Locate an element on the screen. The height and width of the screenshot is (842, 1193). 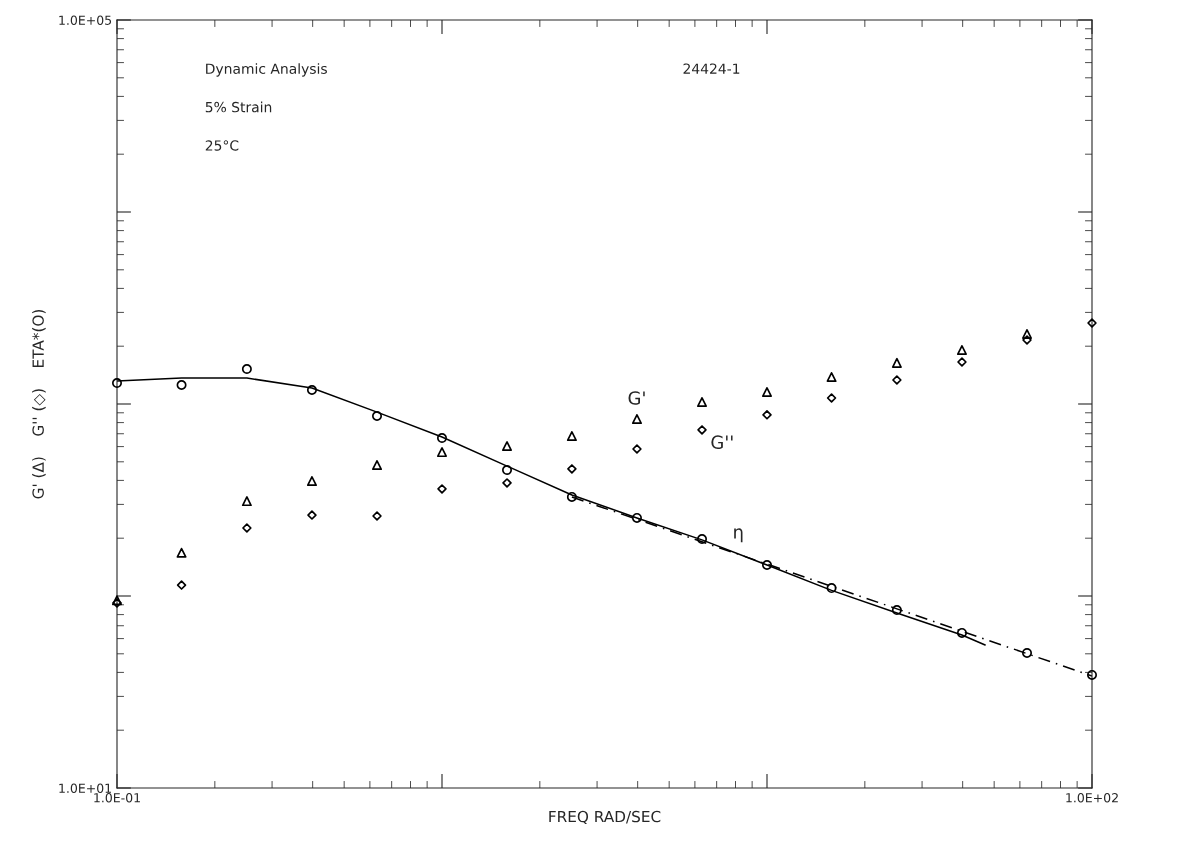
x-tick-label: 1.0E+02 is located at coordinates (1092, 798).